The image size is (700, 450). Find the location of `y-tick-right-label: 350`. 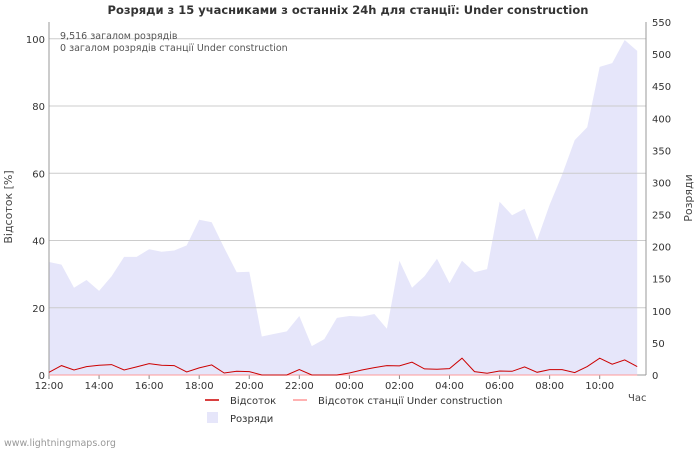

y-tick-right-label: 350 is located at coordinates (661, 151).